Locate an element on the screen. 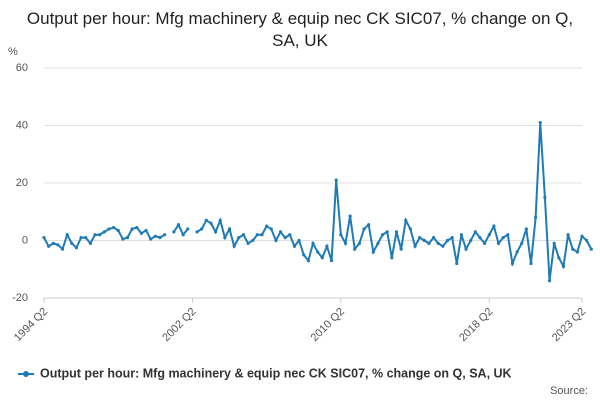  y-tick-label: 20 is located at coordinates (22, 183).